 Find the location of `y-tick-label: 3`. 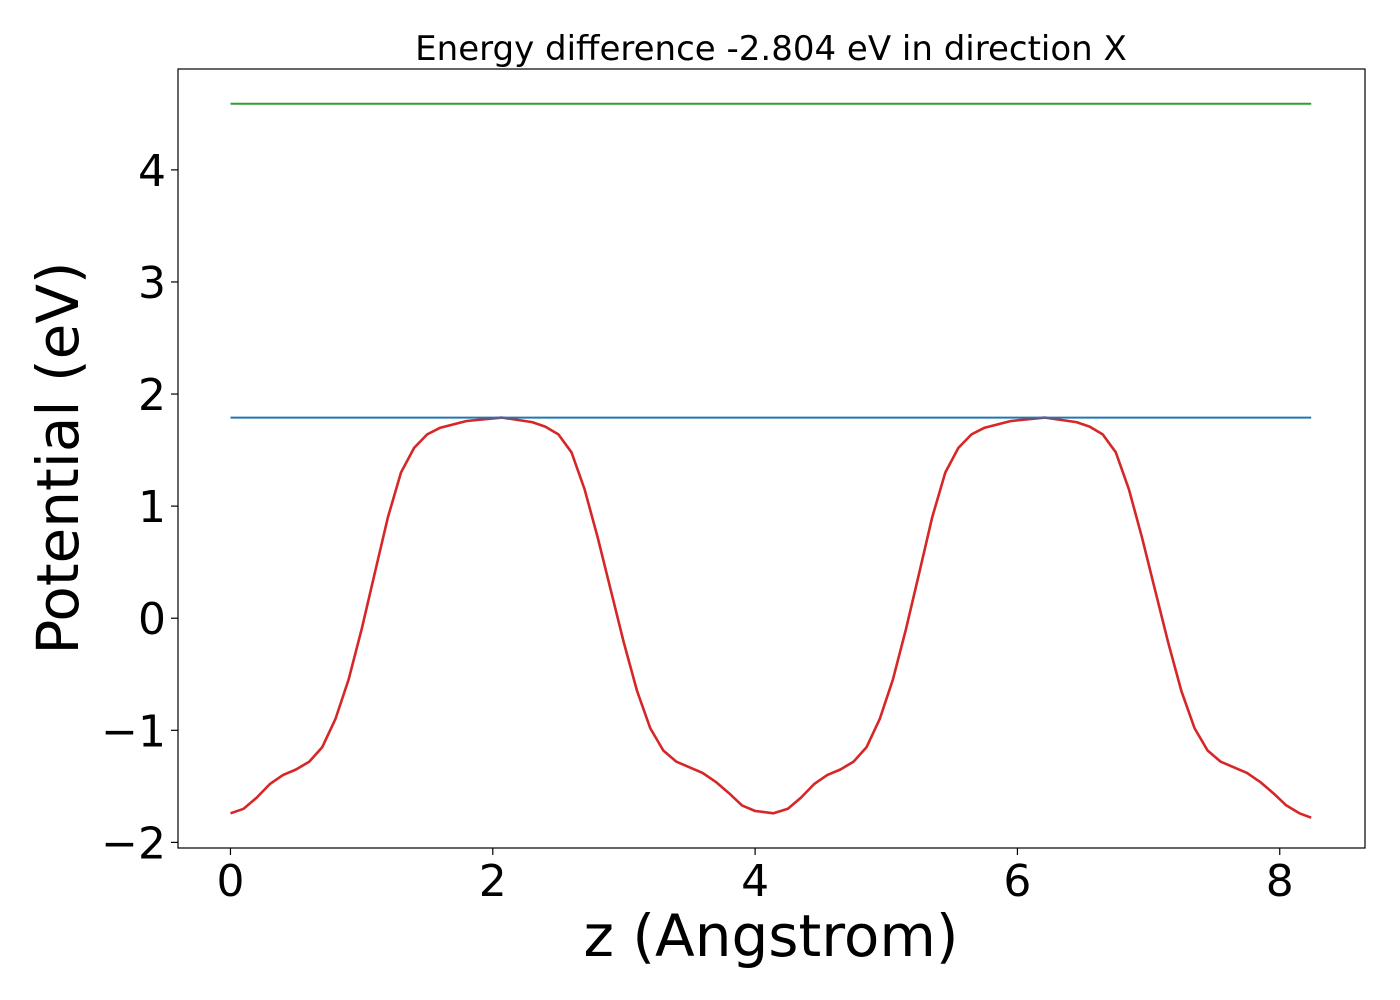

y-tick-label: 3 is located at coordinates (152, 283).